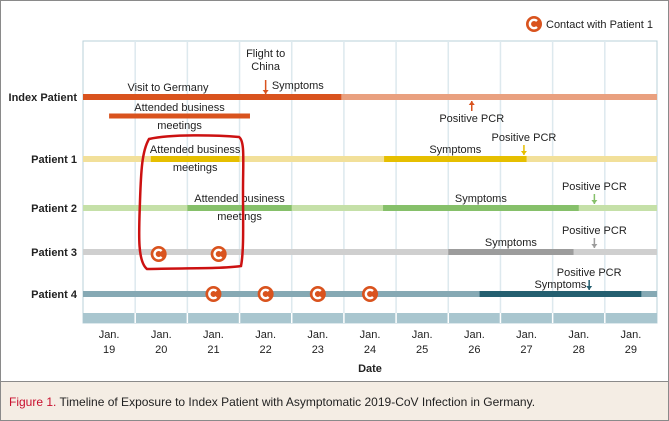 This screenshot has height=421, width=669. I want to click on x-tick-day: 25, so click(422, 350).